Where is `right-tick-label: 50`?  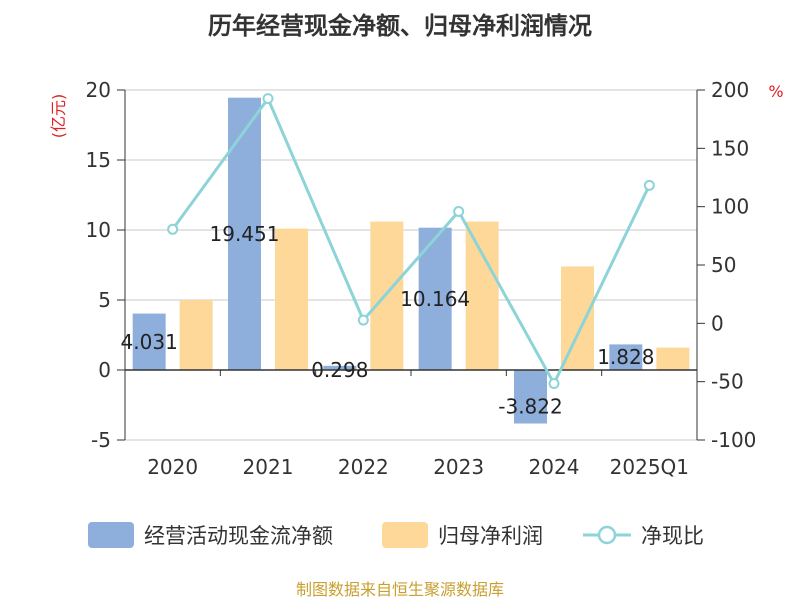 right-tick-label: 50 is located at coordinates (723, 265).